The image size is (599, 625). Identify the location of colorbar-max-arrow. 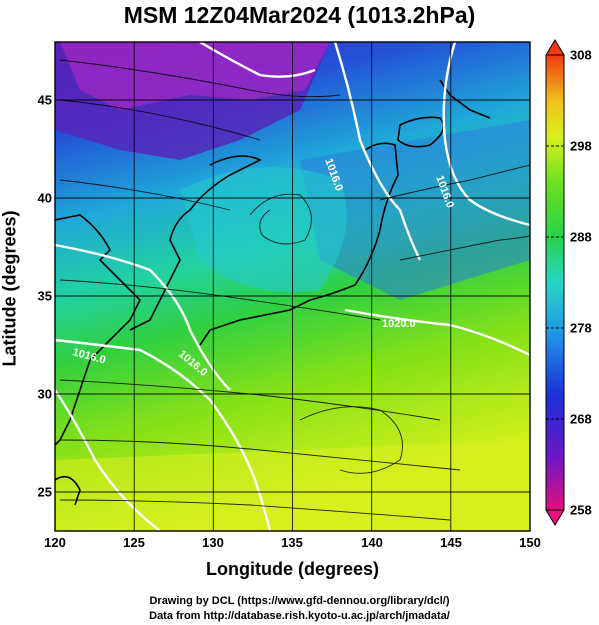
(555, 47).